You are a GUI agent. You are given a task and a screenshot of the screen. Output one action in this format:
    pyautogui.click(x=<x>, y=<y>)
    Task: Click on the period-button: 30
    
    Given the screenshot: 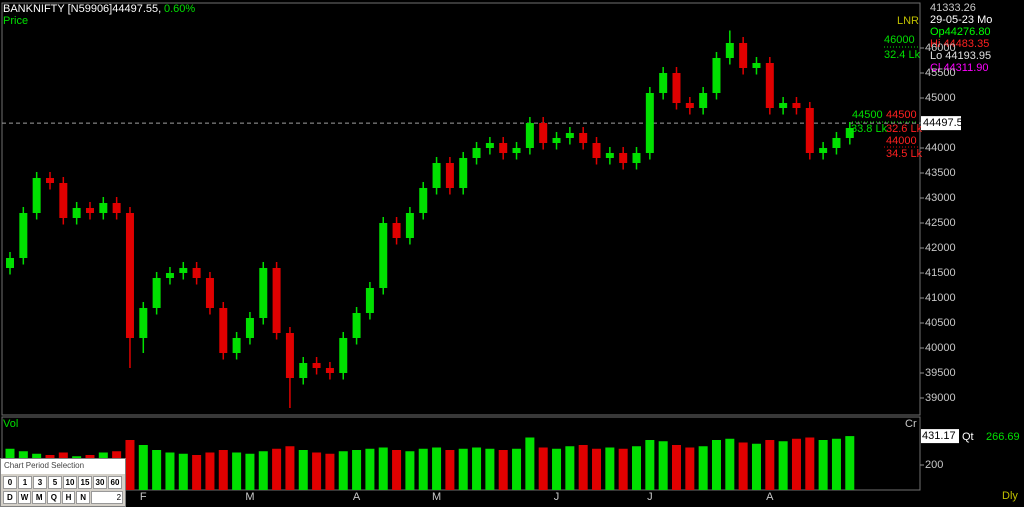 What is the action you would take?
    pyautogui.click(x=100, y=482)
    